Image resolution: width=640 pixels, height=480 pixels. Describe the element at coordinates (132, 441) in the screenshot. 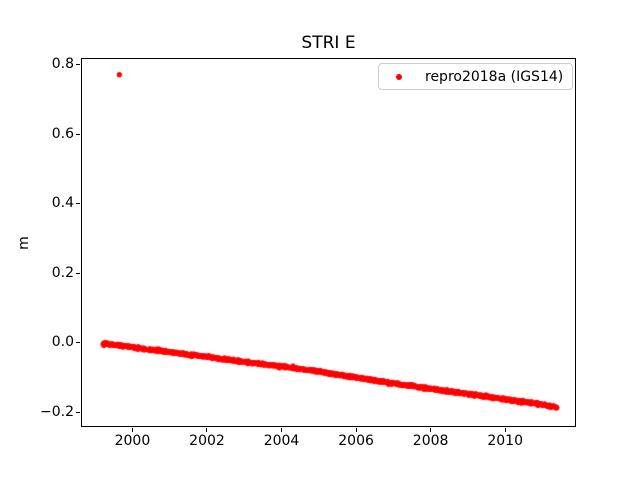

I see `x-tick-label: 2000` at that location.